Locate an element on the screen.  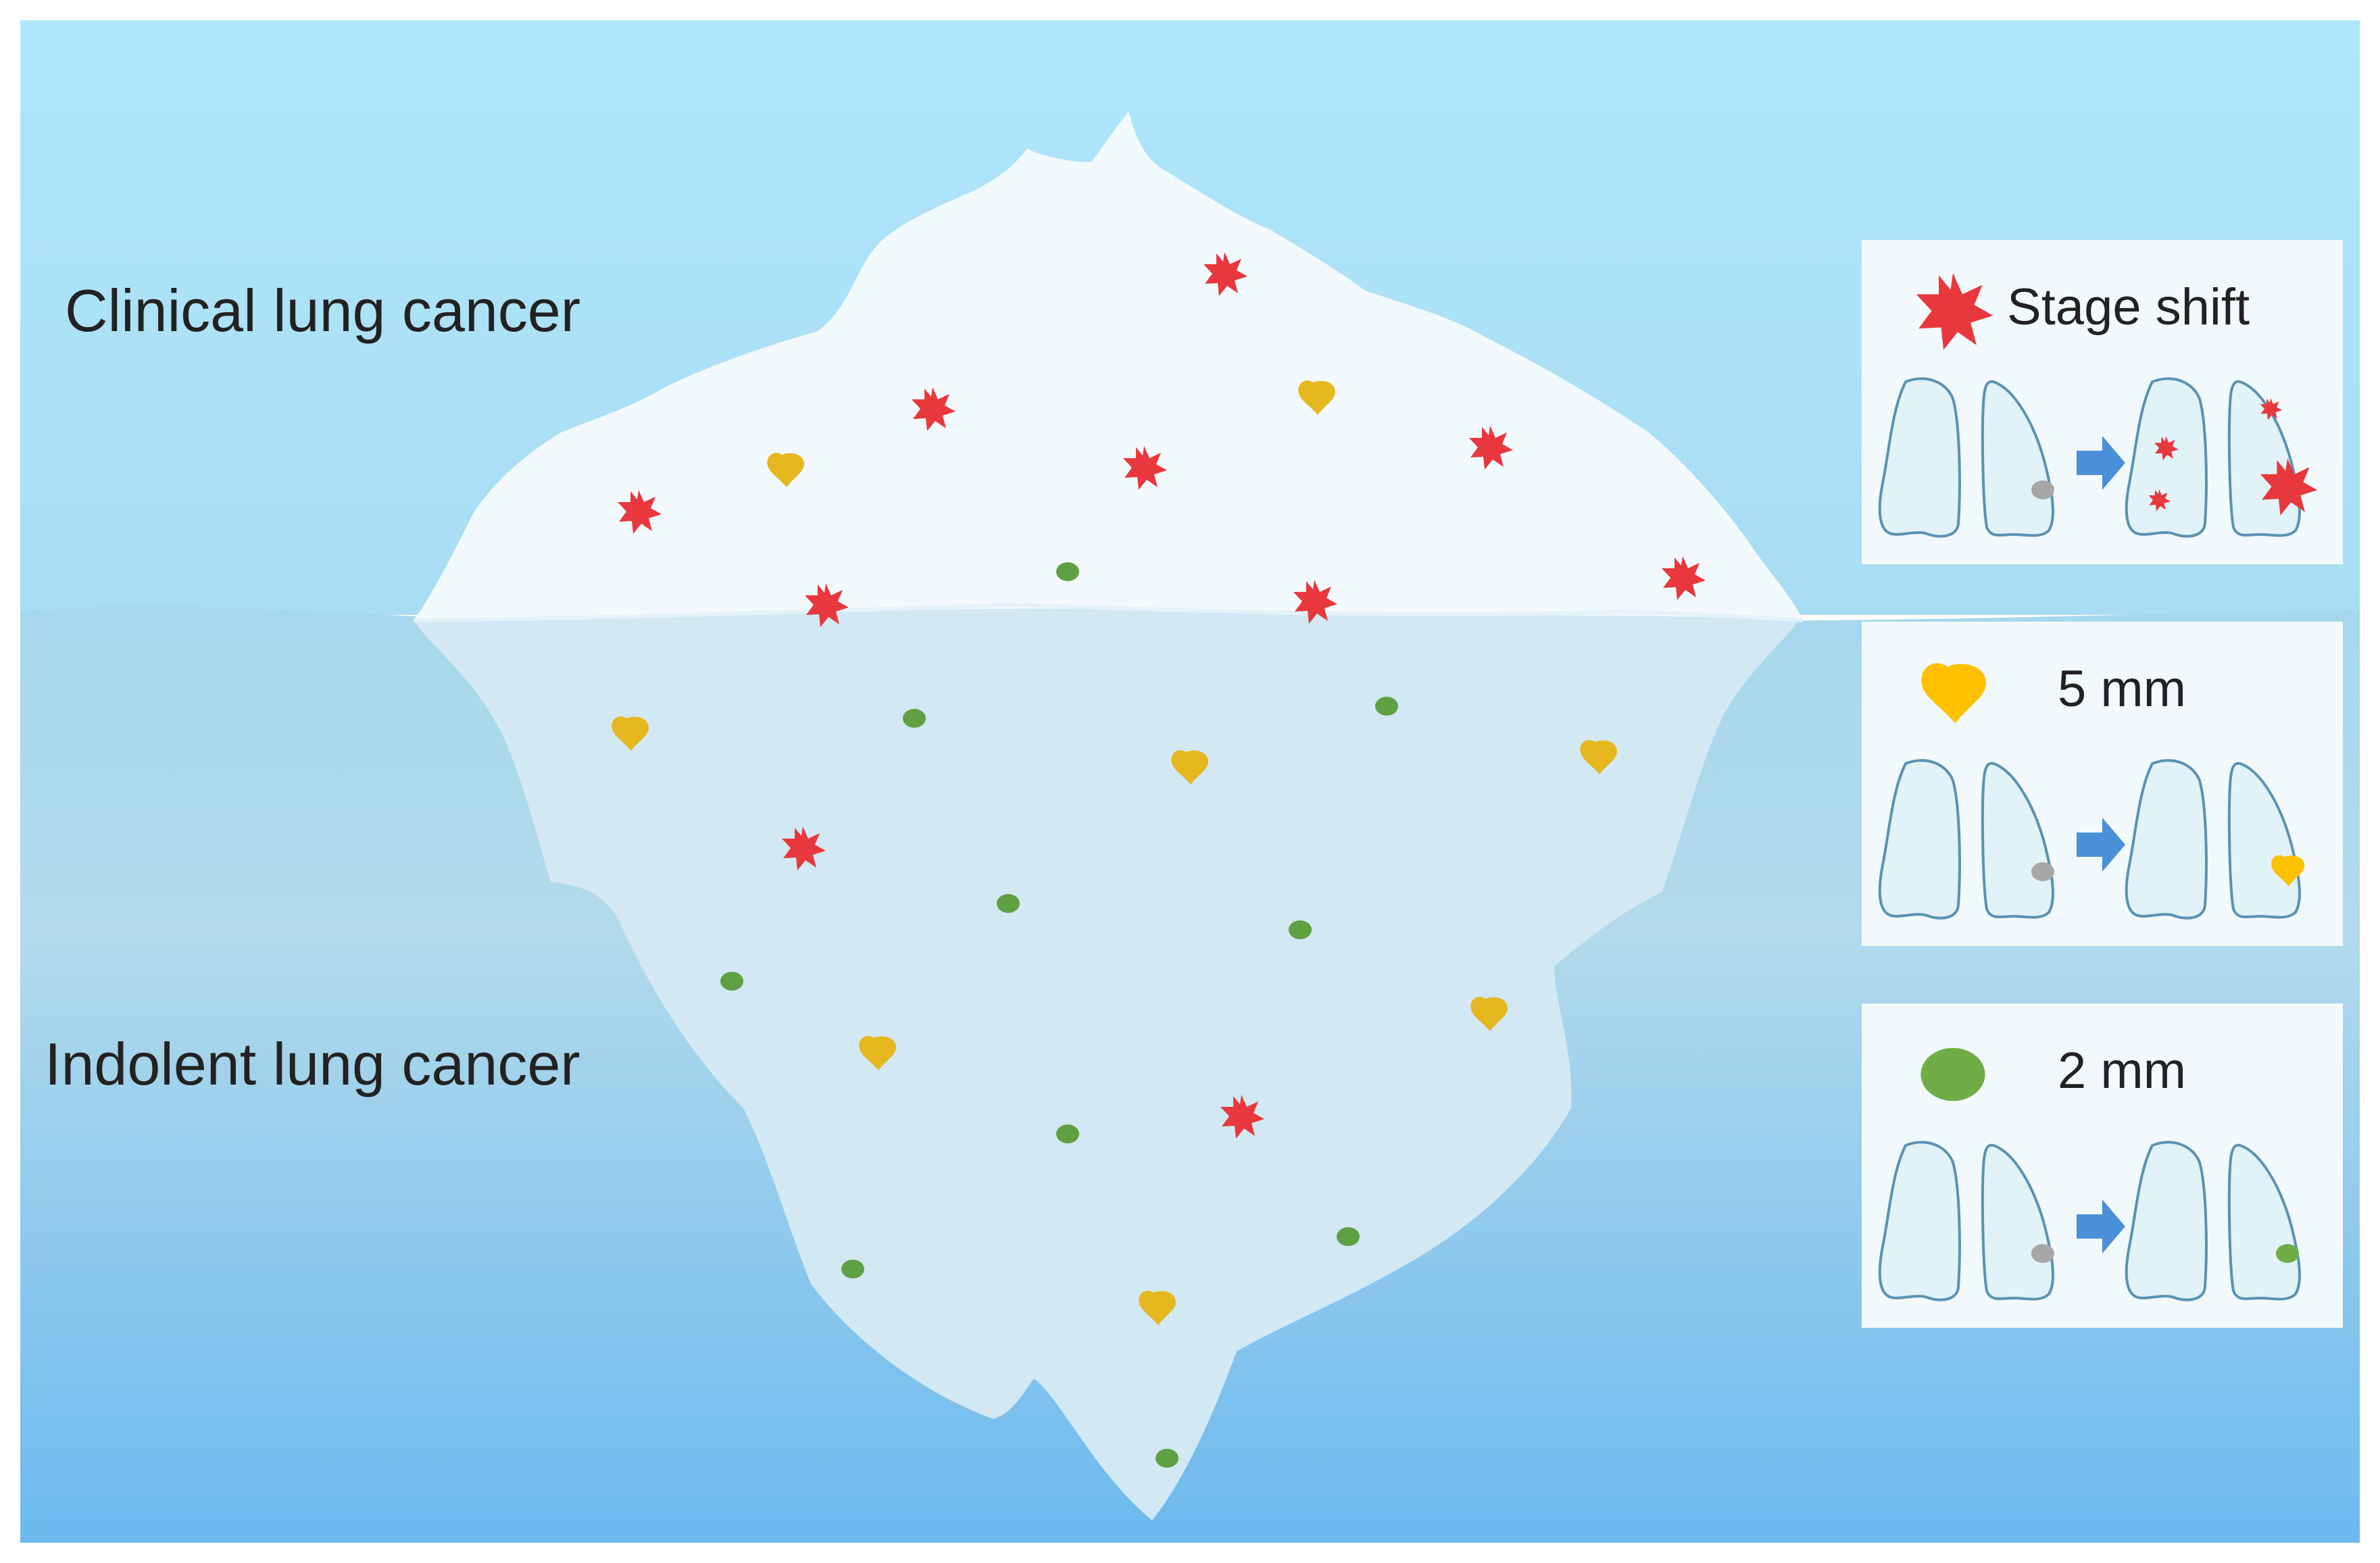
legend-label: Stage shift is located at coordinates (2128, 307).